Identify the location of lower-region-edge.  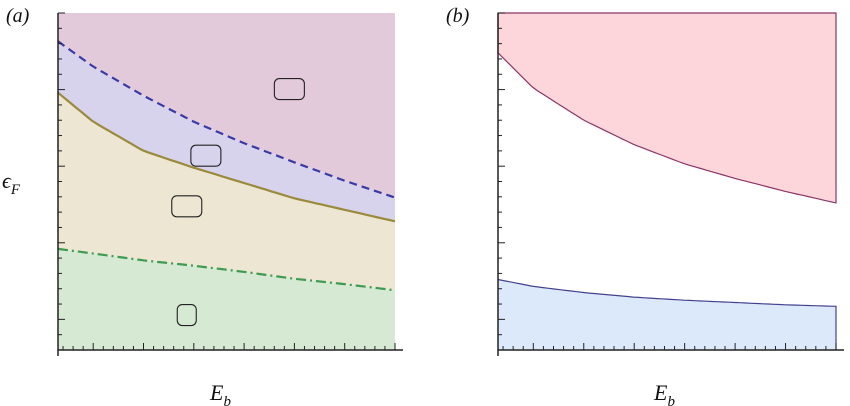
(667, 314).